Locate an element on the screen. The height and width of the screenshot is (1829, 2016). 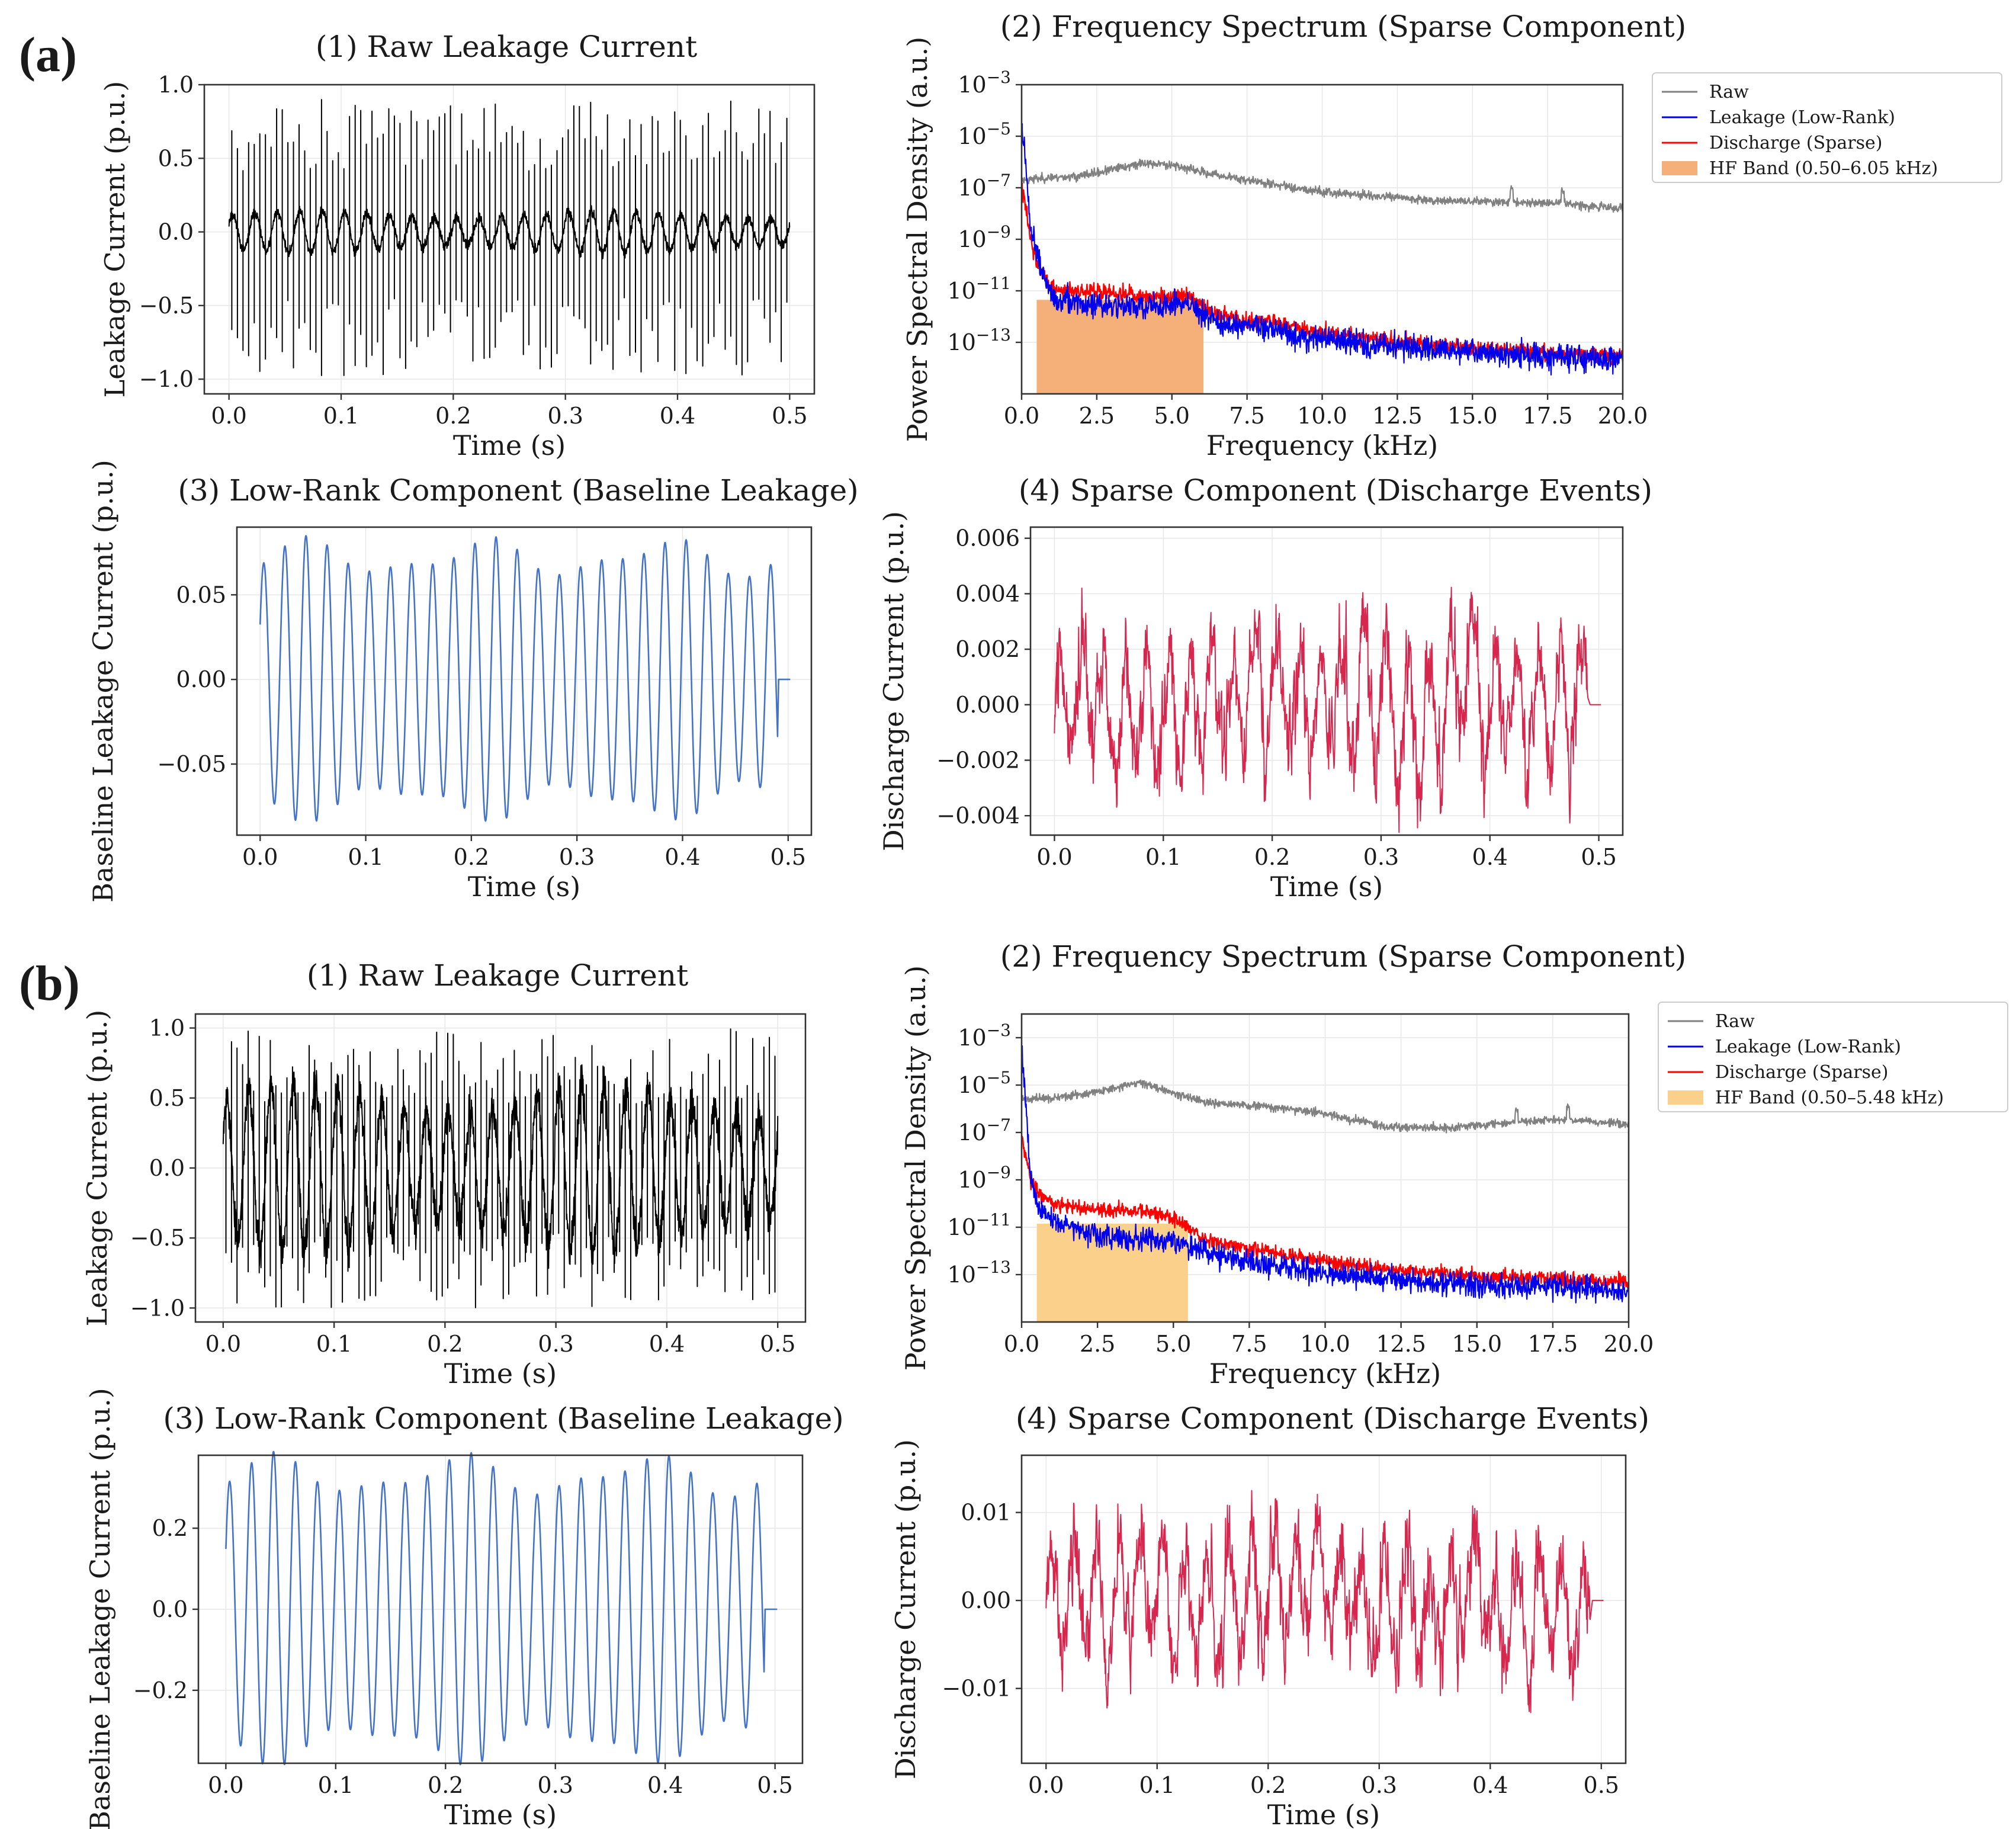
psd-line-raw is located at coordinates (1325, 1106).